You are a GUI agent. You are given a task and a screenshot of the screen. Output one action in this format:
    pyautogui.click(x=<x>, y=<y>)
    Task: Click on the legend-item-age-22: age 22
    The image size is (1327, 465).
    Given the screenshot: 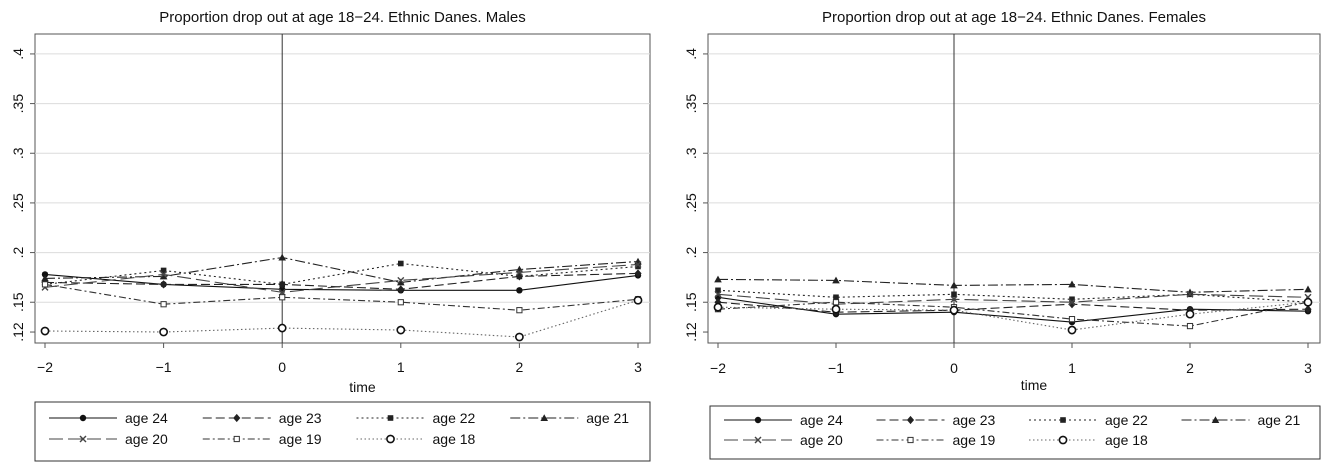 What is the action you would take?
    pyautogui.click(x=1088, y=420)
    